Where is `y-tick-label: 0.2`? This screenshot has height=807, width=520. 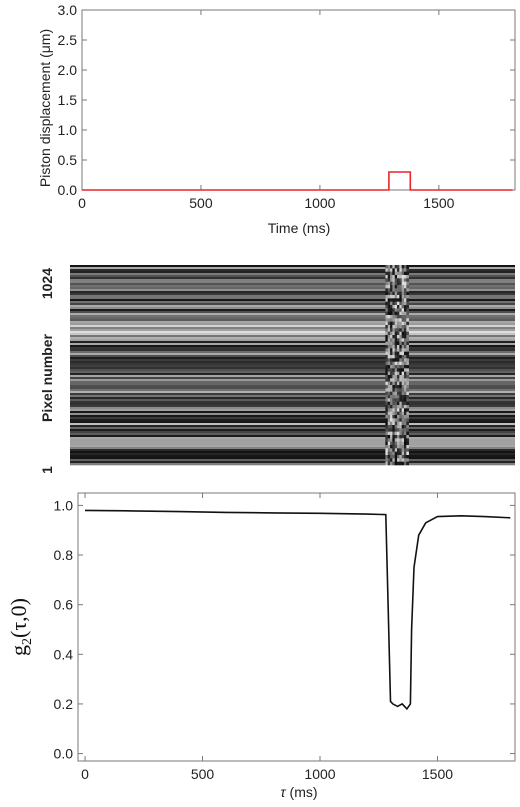
y-tick-label: 0.2 is located at coordinates (64, 704).